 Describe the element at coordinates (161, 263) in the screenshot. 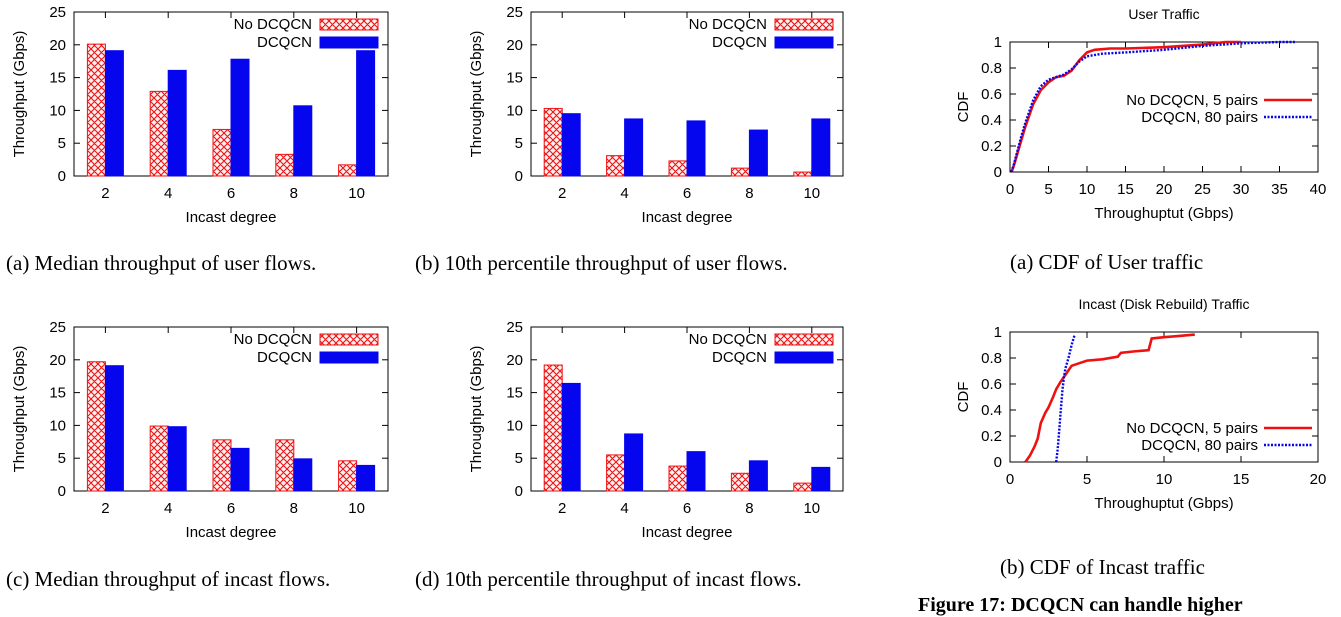

I see `caption-a: (a) Median throughput of user flows.` at that location.